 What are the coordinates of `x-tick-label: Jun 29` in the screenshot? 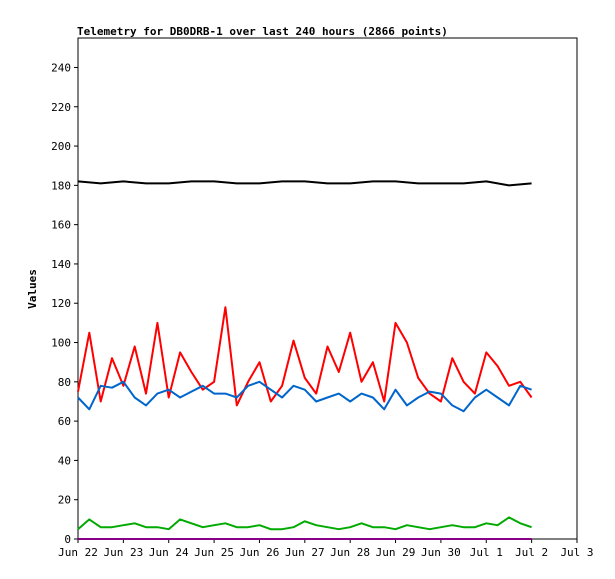 It's located at (396, 552).